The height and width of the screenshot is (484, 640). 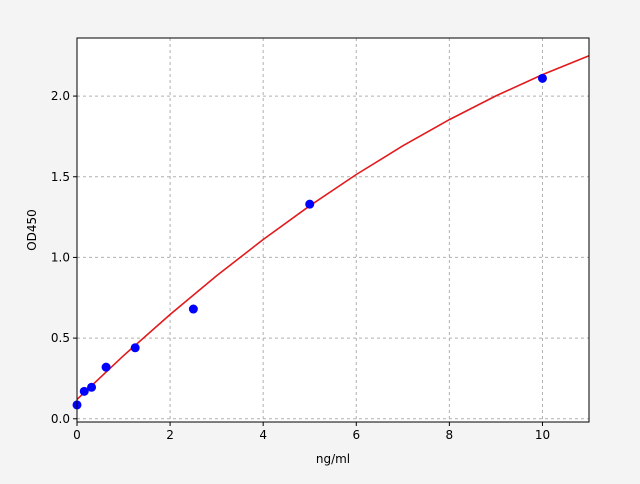 I want to click on y-tick-label: 0.0, so click(x=60, y=419).